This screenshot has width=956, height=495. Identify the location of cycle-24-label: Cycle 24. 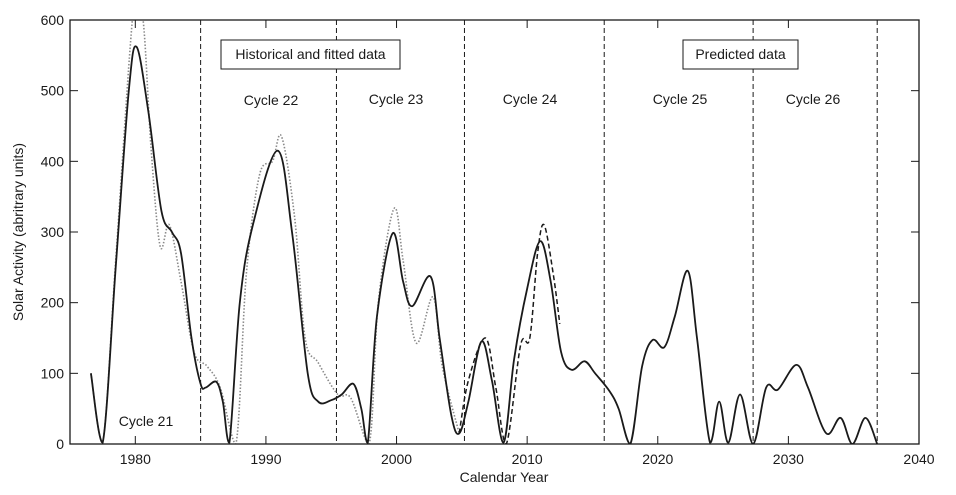
(530, 99).